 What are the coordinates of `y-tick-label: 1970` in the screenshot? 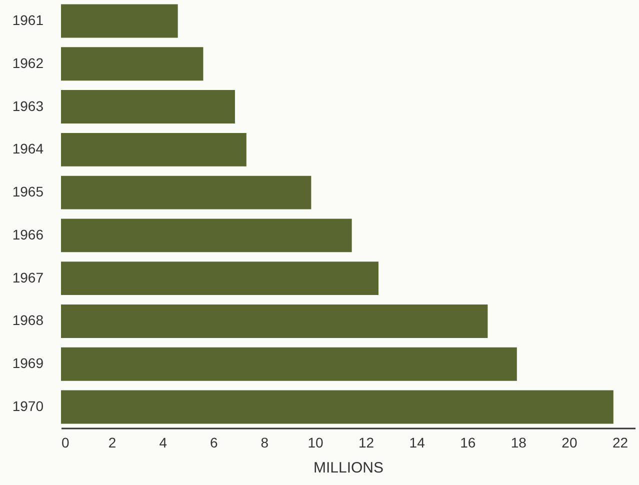 It's located at (28, 406).